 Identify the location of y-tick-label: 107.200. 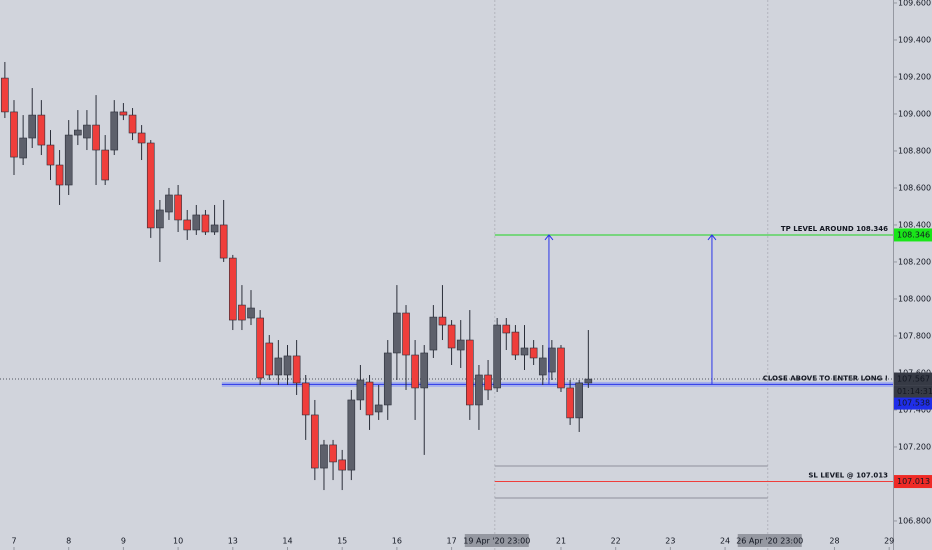
(914, 446).